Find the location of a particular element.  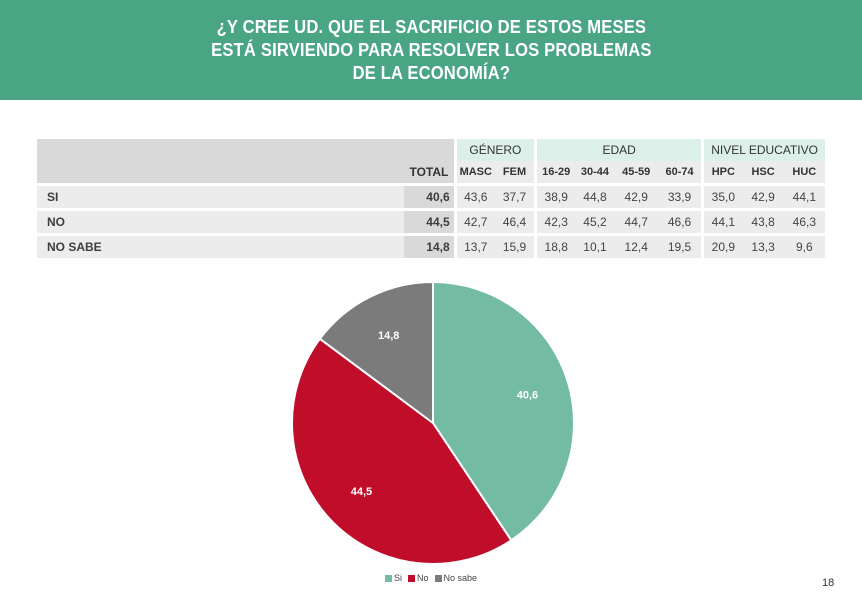

group-genero: GÉNERO is located at coordinates (494, 150).